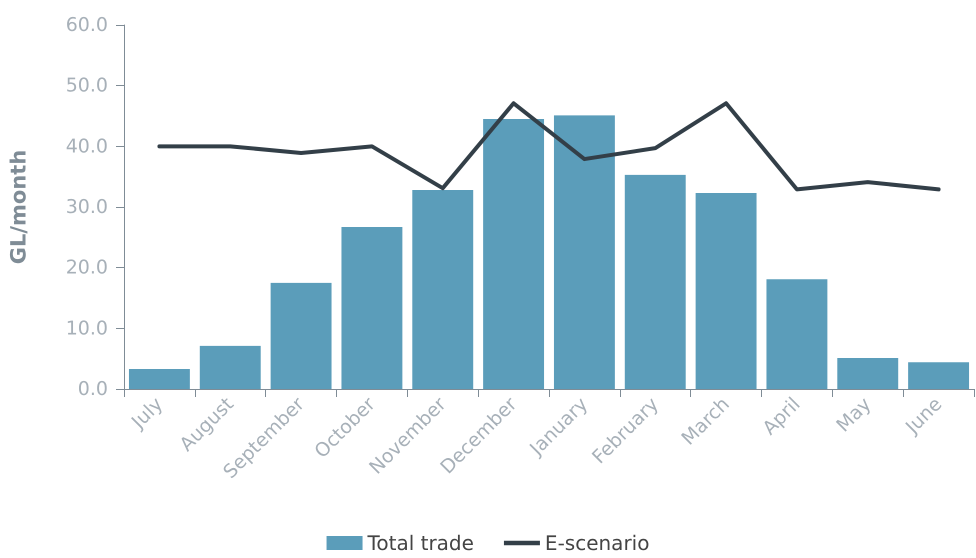 This screenshot has width=976, height=558. What do you see at coordinates (87, 207) in the screenshot?
I see `y-tick-label: 30.0` at bounding box center [87, 207].